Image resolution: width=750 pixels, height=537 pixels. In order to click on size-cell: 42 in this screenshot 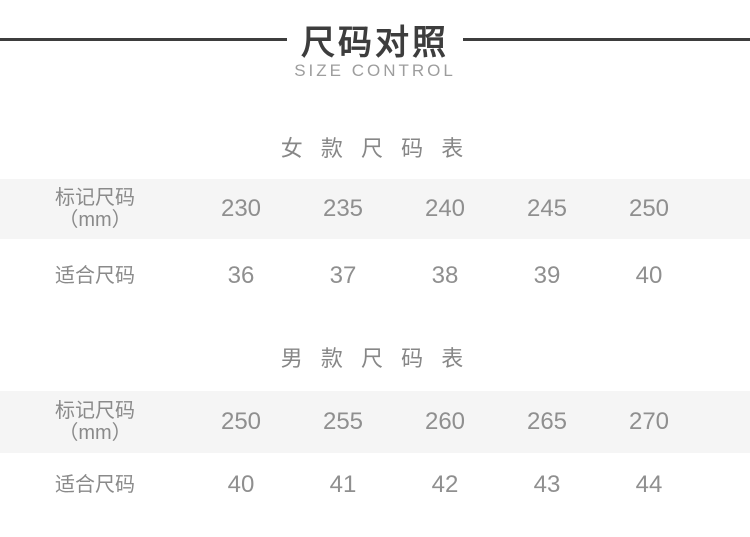, I will do `click(445, 484)`.